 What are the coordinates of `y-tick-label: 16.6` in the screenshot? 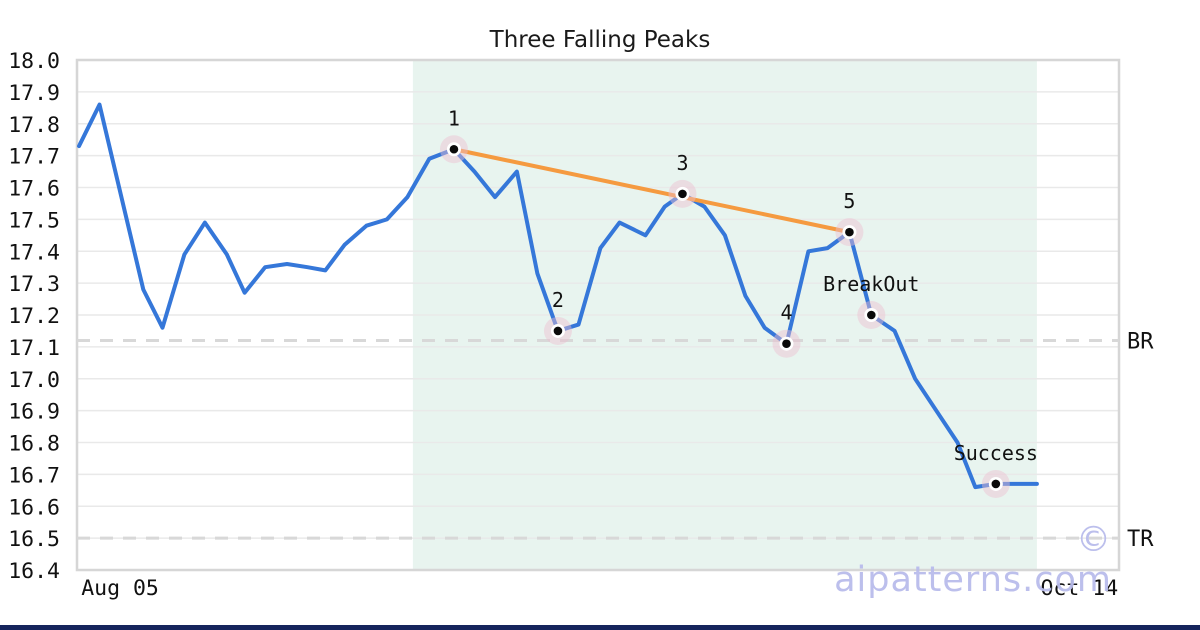 It's located at (34, 507).